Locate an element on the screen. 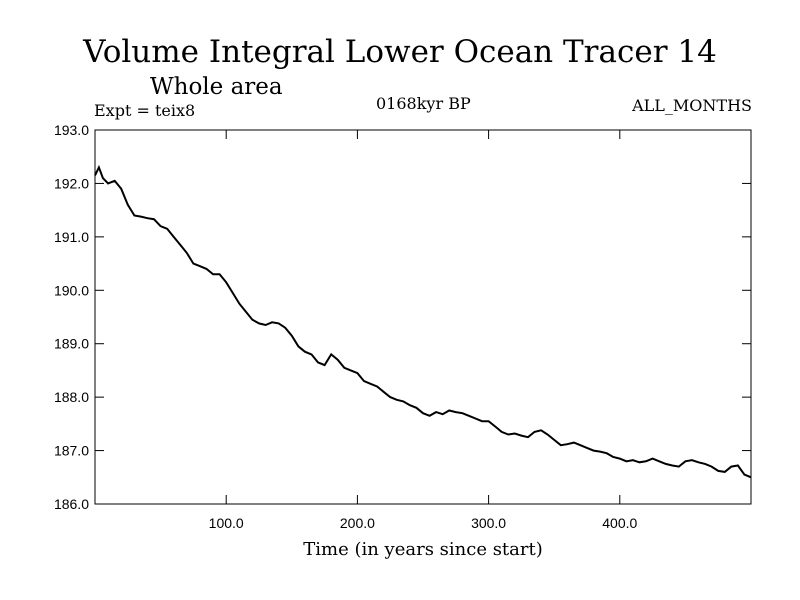  months-label: ALL_MONTHS is located at coordinates (692, 105).